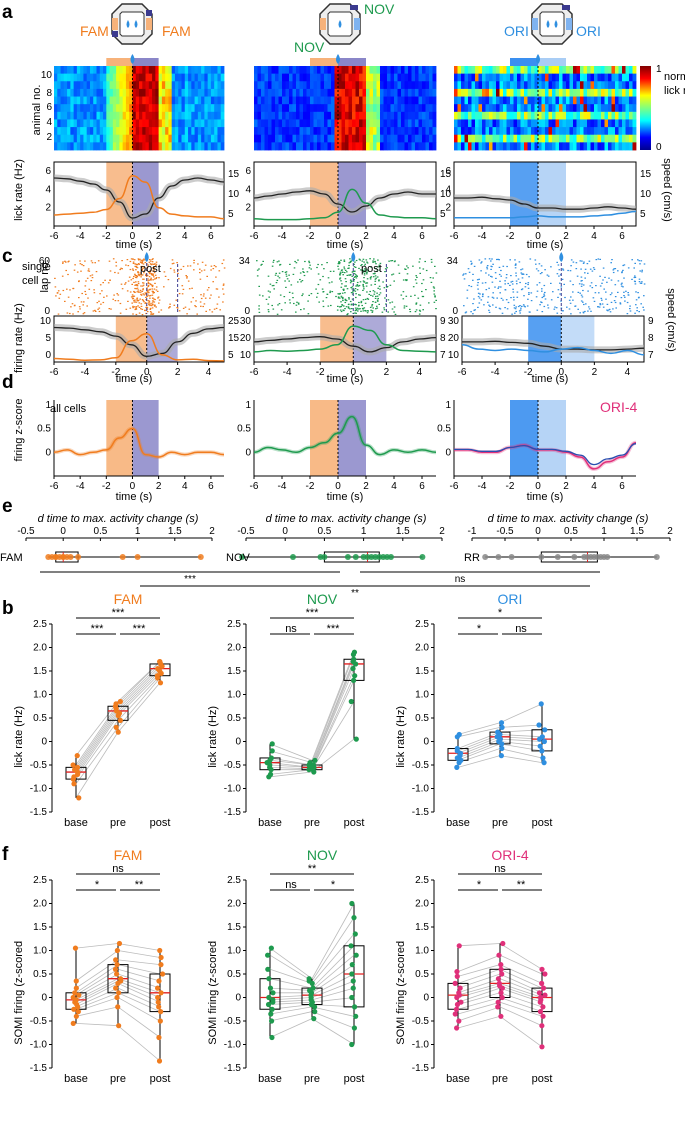  I want to click on y-tick-label: 2.0, so click(234, 904).